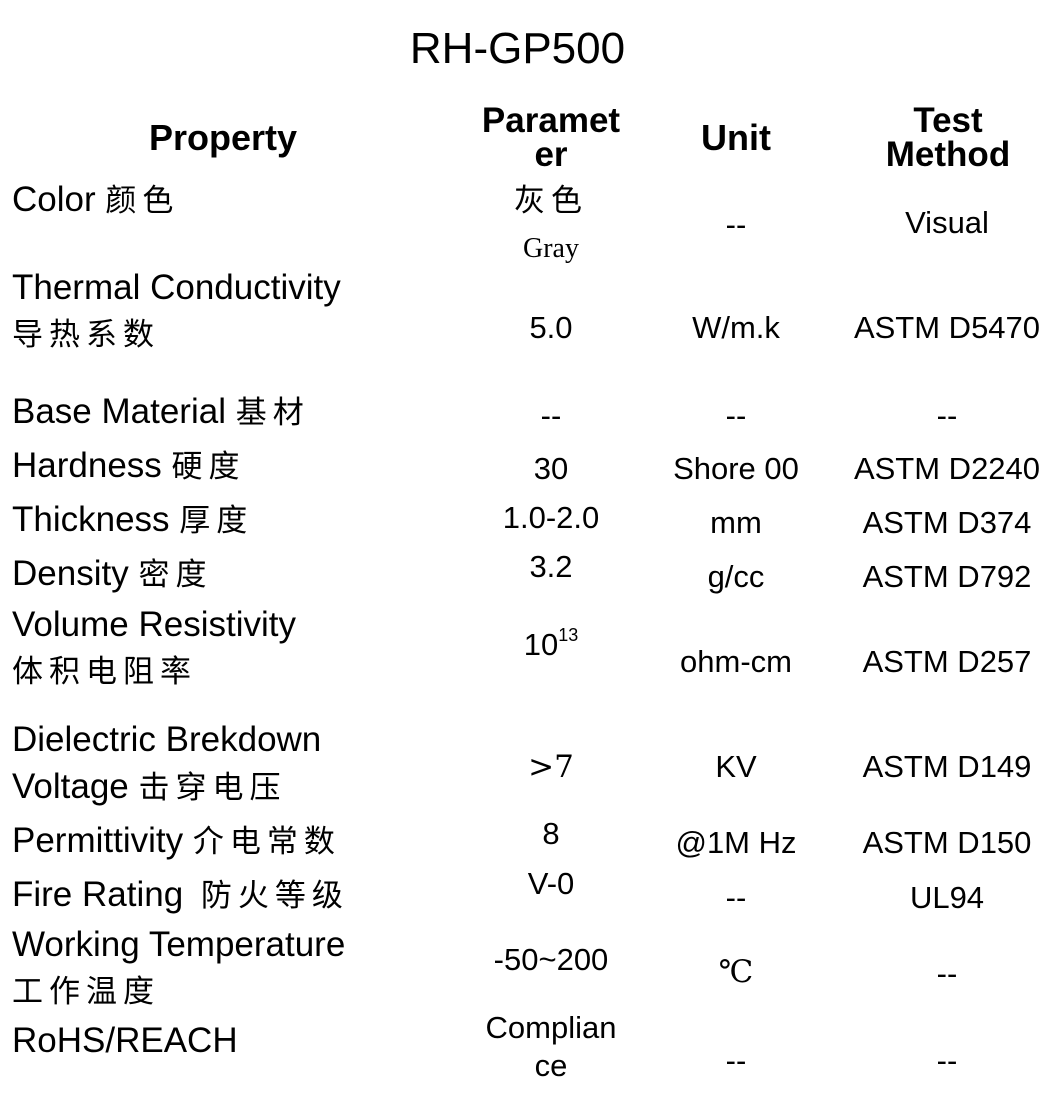 The height and width of the screenshot is (1110, 1063). What do you see at coordinates (947, 576) in the screenshot?
I see `test-method-value: ASTM D792` at bounding box center [947, 576].